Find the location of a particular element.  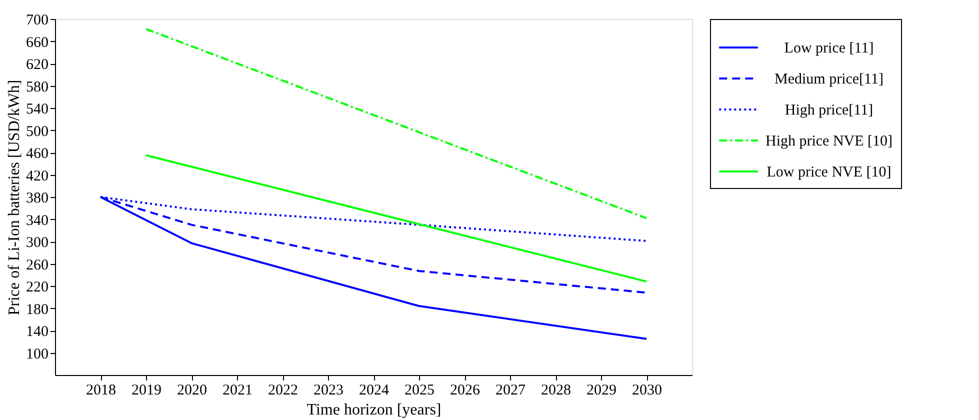

y-tick-label: 660 is located at coordinates (37, 42).